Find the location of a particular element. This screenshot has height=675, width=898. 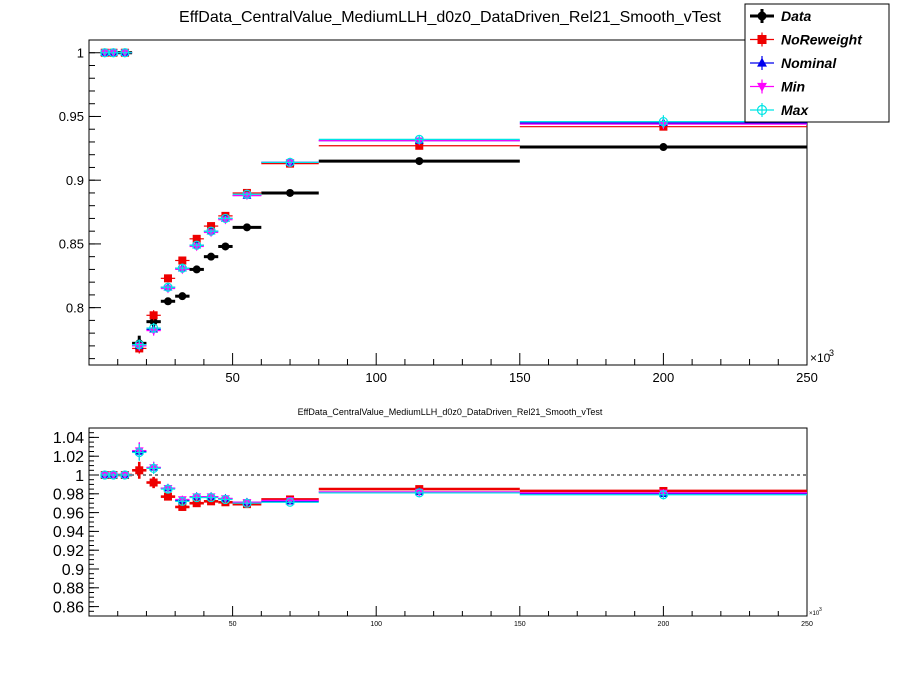

y-tick-label: 0.8 is located at coordinates (75, 307).